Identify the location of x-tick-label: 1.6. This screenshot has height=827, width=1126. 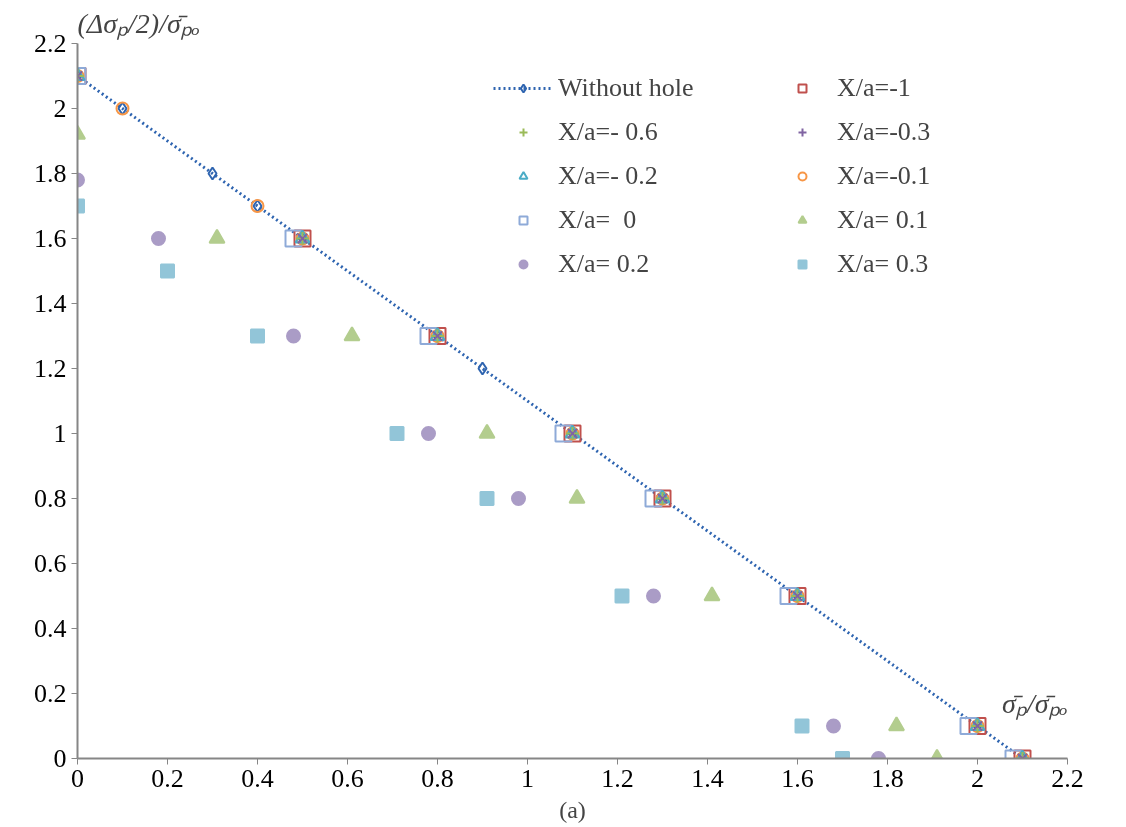
(797, 778).